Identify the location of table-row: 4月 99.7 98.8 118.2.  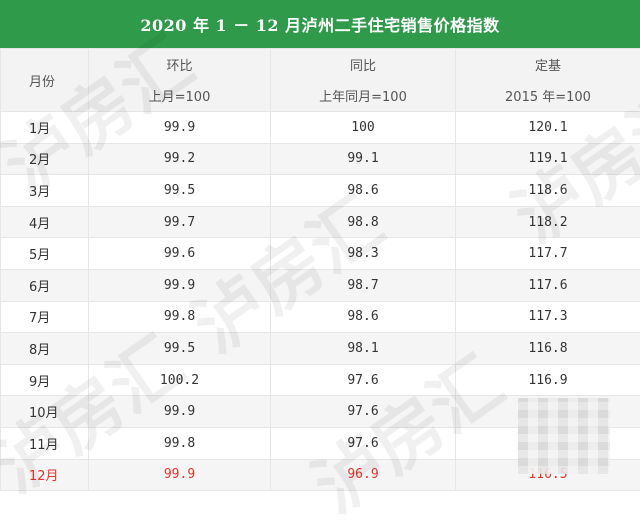
(320, 222).